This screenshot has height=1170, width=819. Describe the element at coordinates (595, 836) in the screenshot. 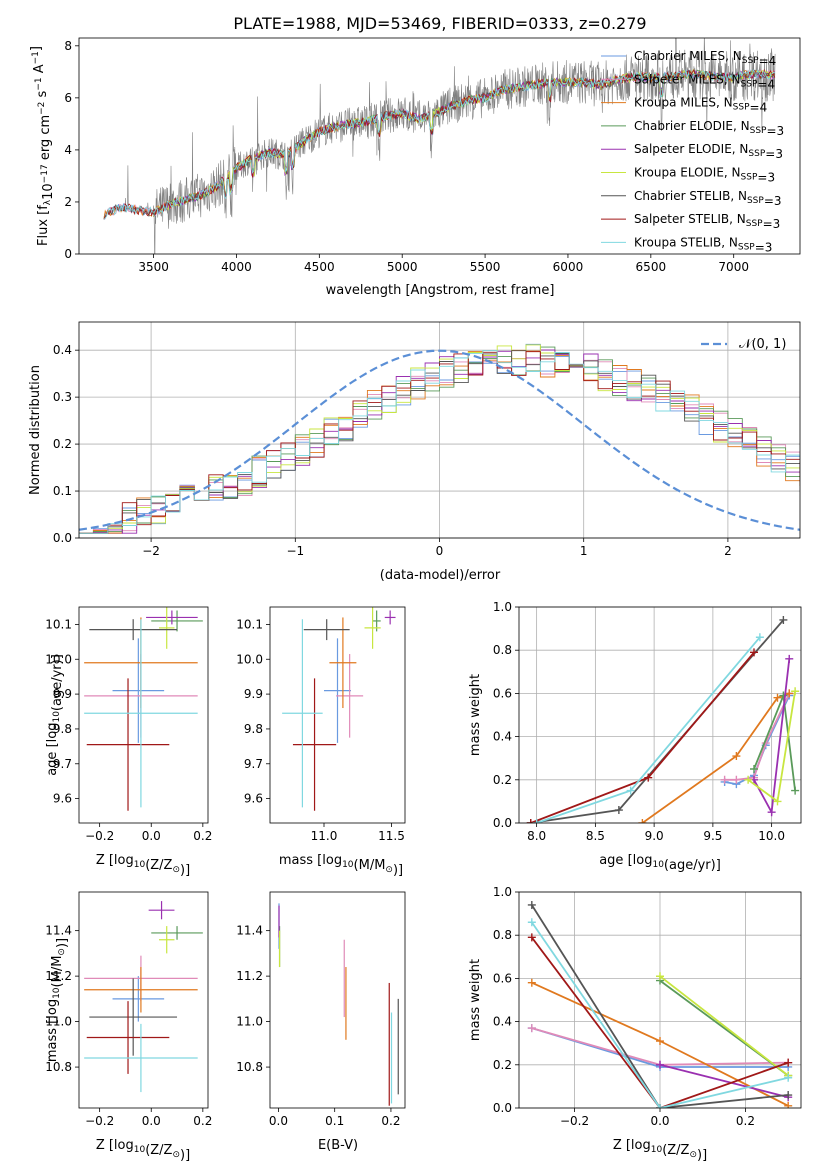

I see `x-tick-label: 8.5` at that location.